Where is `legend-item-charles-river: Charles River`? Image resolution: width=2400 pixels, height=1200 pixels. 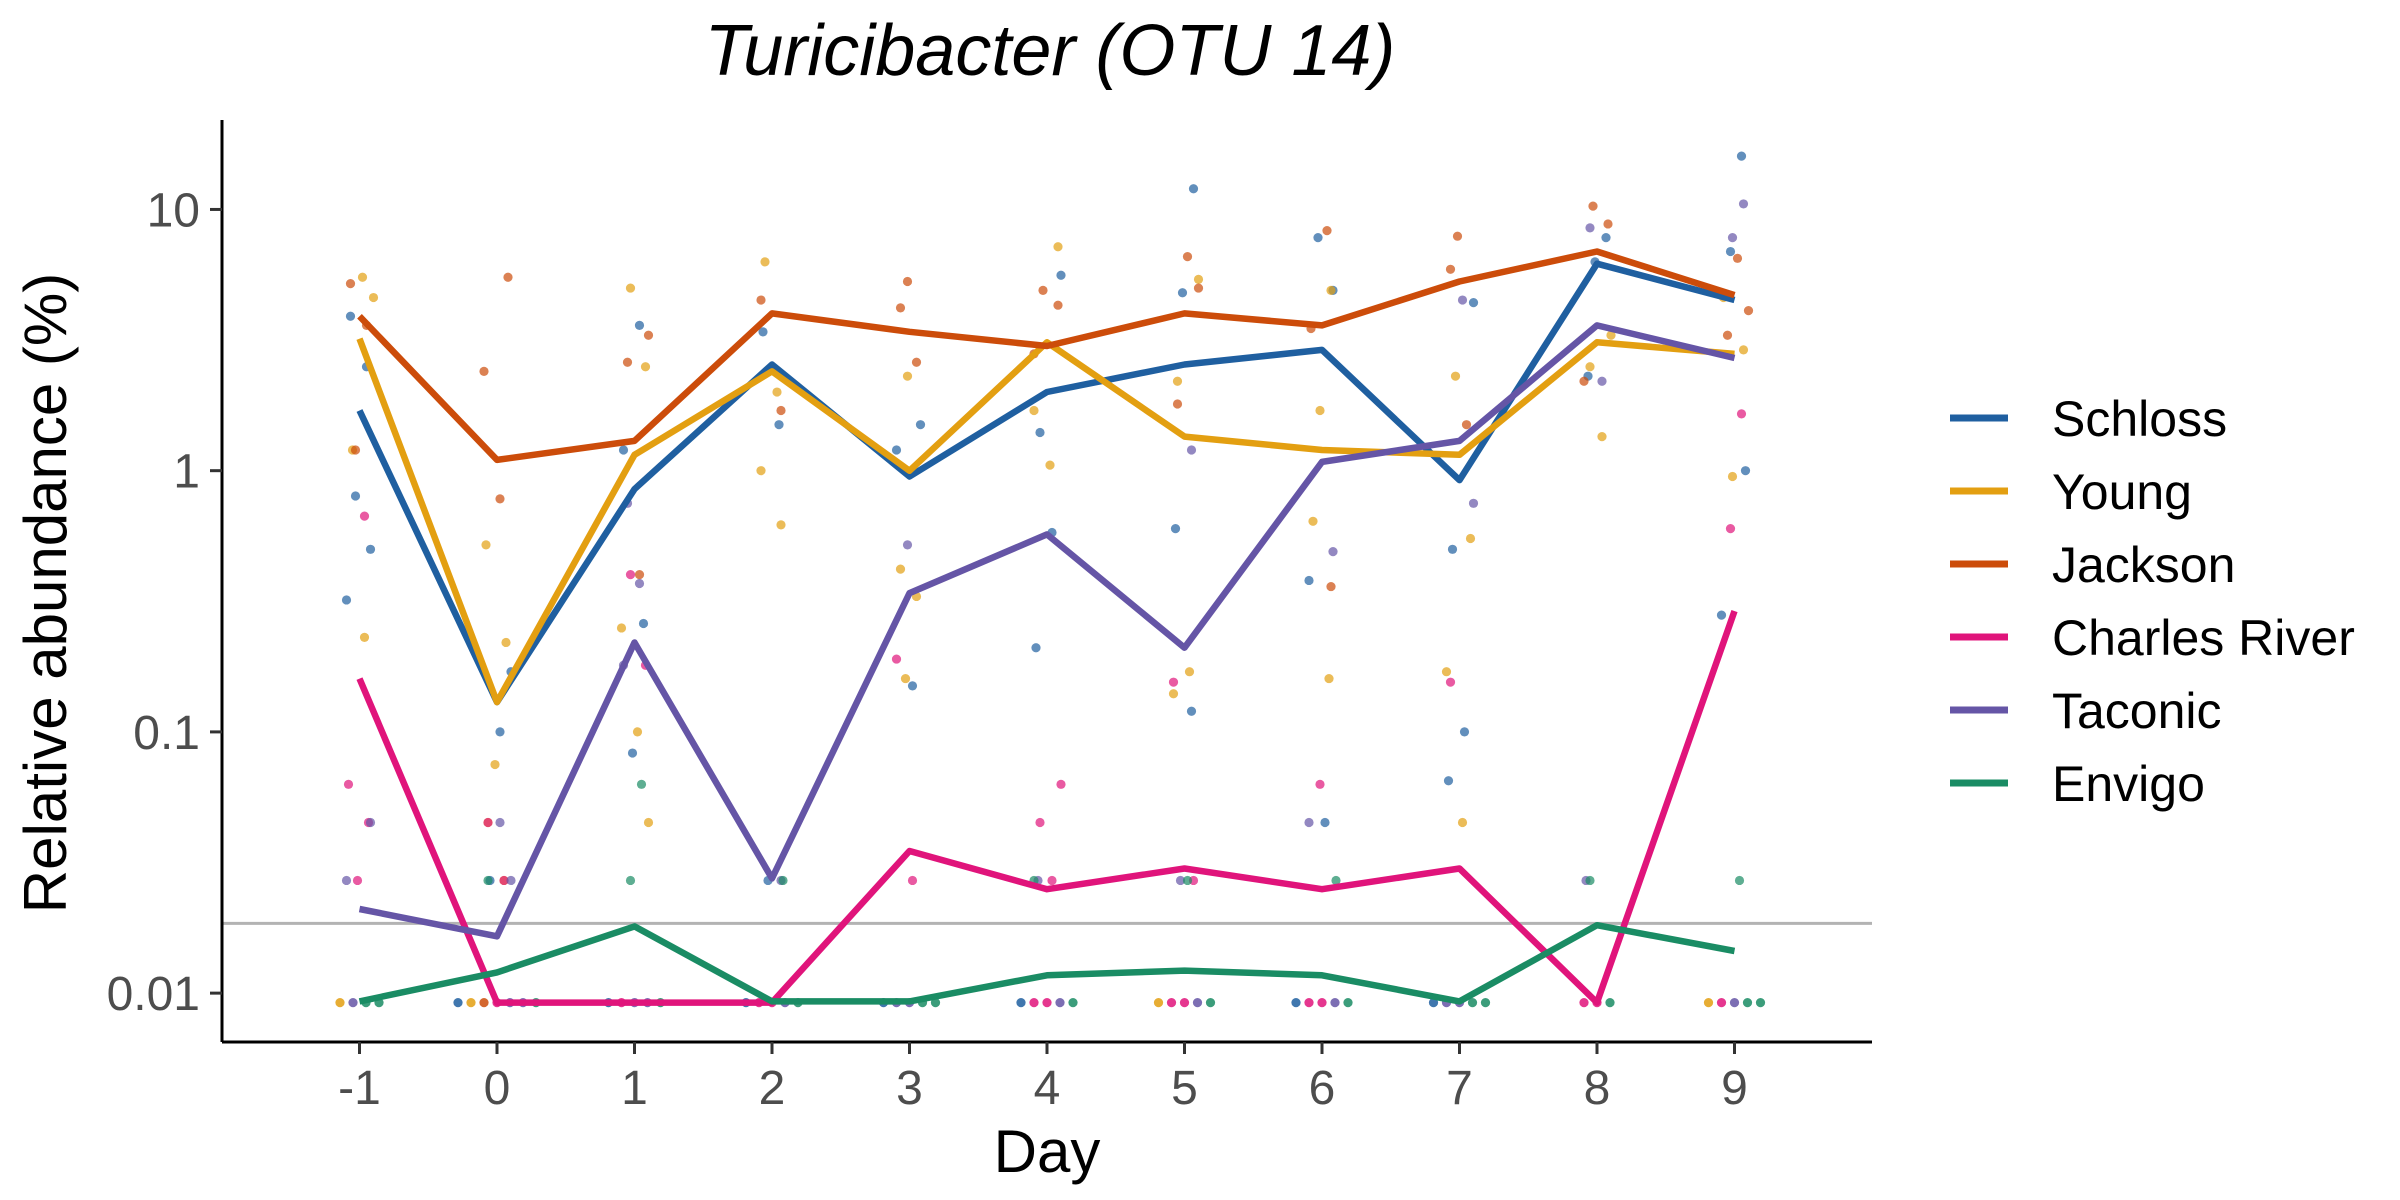
legend-item-charles-river: Charles River is located at coordinates (2152, 638).